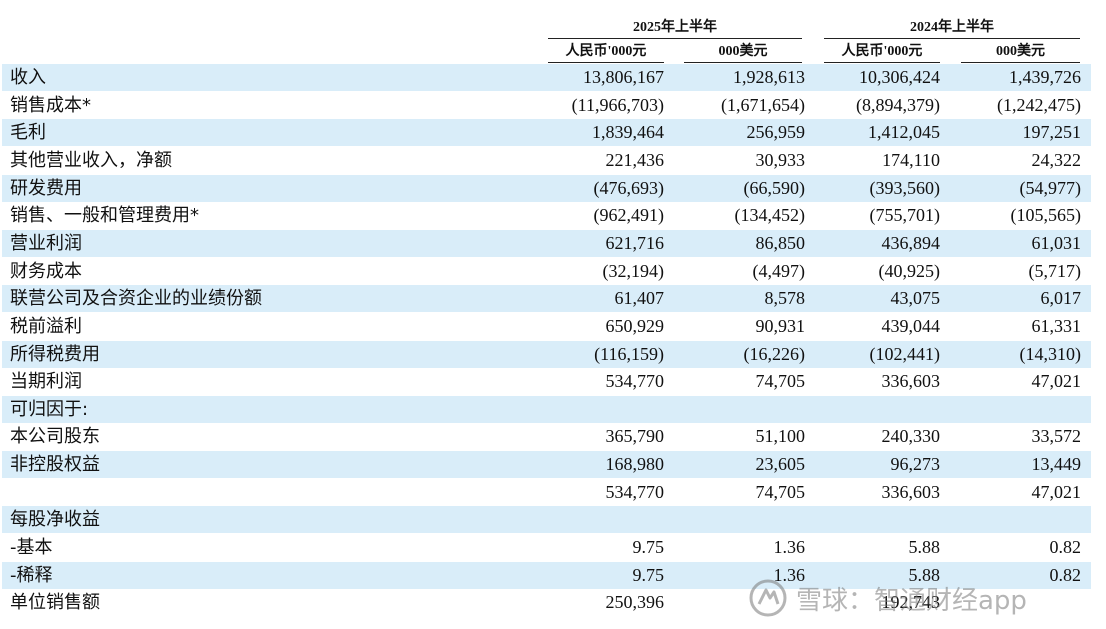 The image size is (1106, 629). I want to click on row-label: 本公司股东, so click(55, 437).